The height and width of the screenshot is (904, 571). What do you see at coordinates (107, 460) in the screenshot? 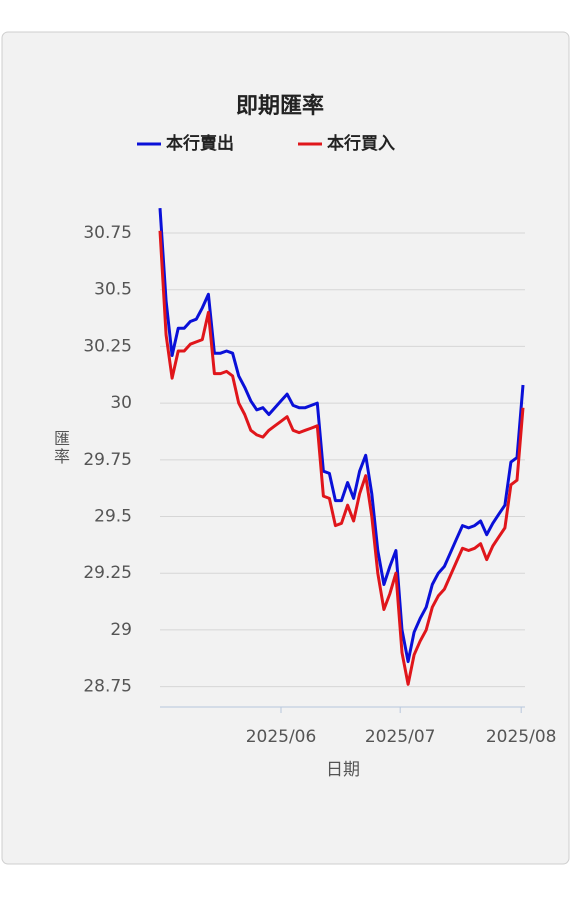
I see `y-tick-label: 29.75` at bounding box center [107, 460].